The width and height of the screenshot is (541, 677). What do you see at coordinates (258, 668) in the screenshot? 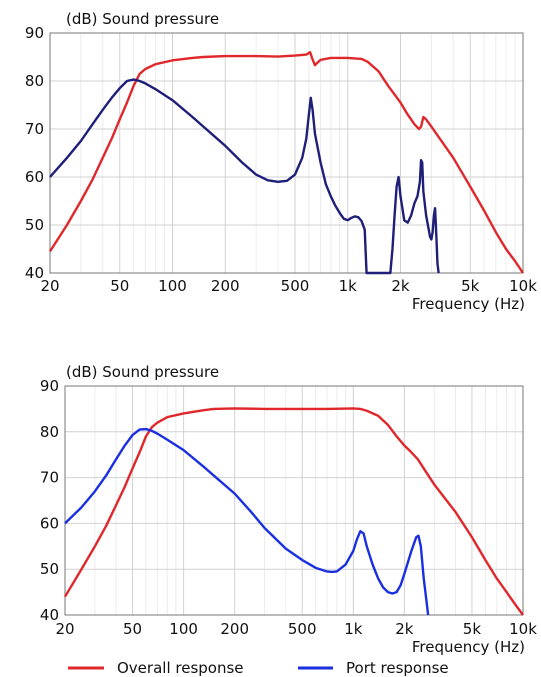
I see `legend: Overall response Port response` at bounding box center [258, 668].